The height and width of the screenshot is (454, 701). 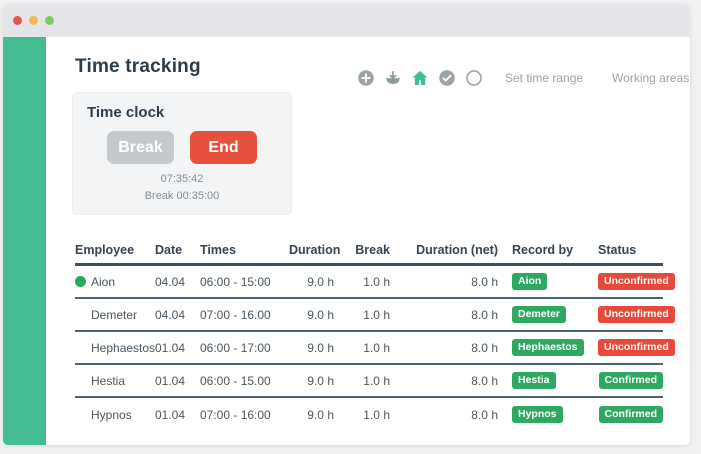 I want to click on record-by-badge: Aion, so click(x=530, y=281).